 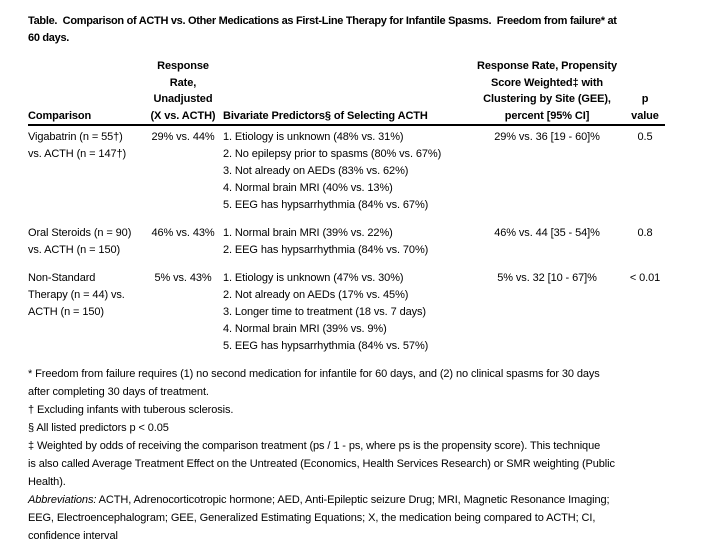 I want to click on unadjusted-rate-cell: 5% vs. 43%, so click(x=183, y=278).